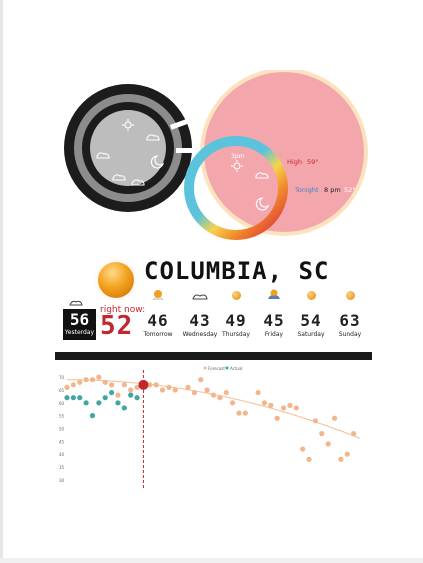 This screenshot has width=423, height=563. Describe the element at coordinates (143, 384) in the screenshot. I see `now-marker-point` at that location.